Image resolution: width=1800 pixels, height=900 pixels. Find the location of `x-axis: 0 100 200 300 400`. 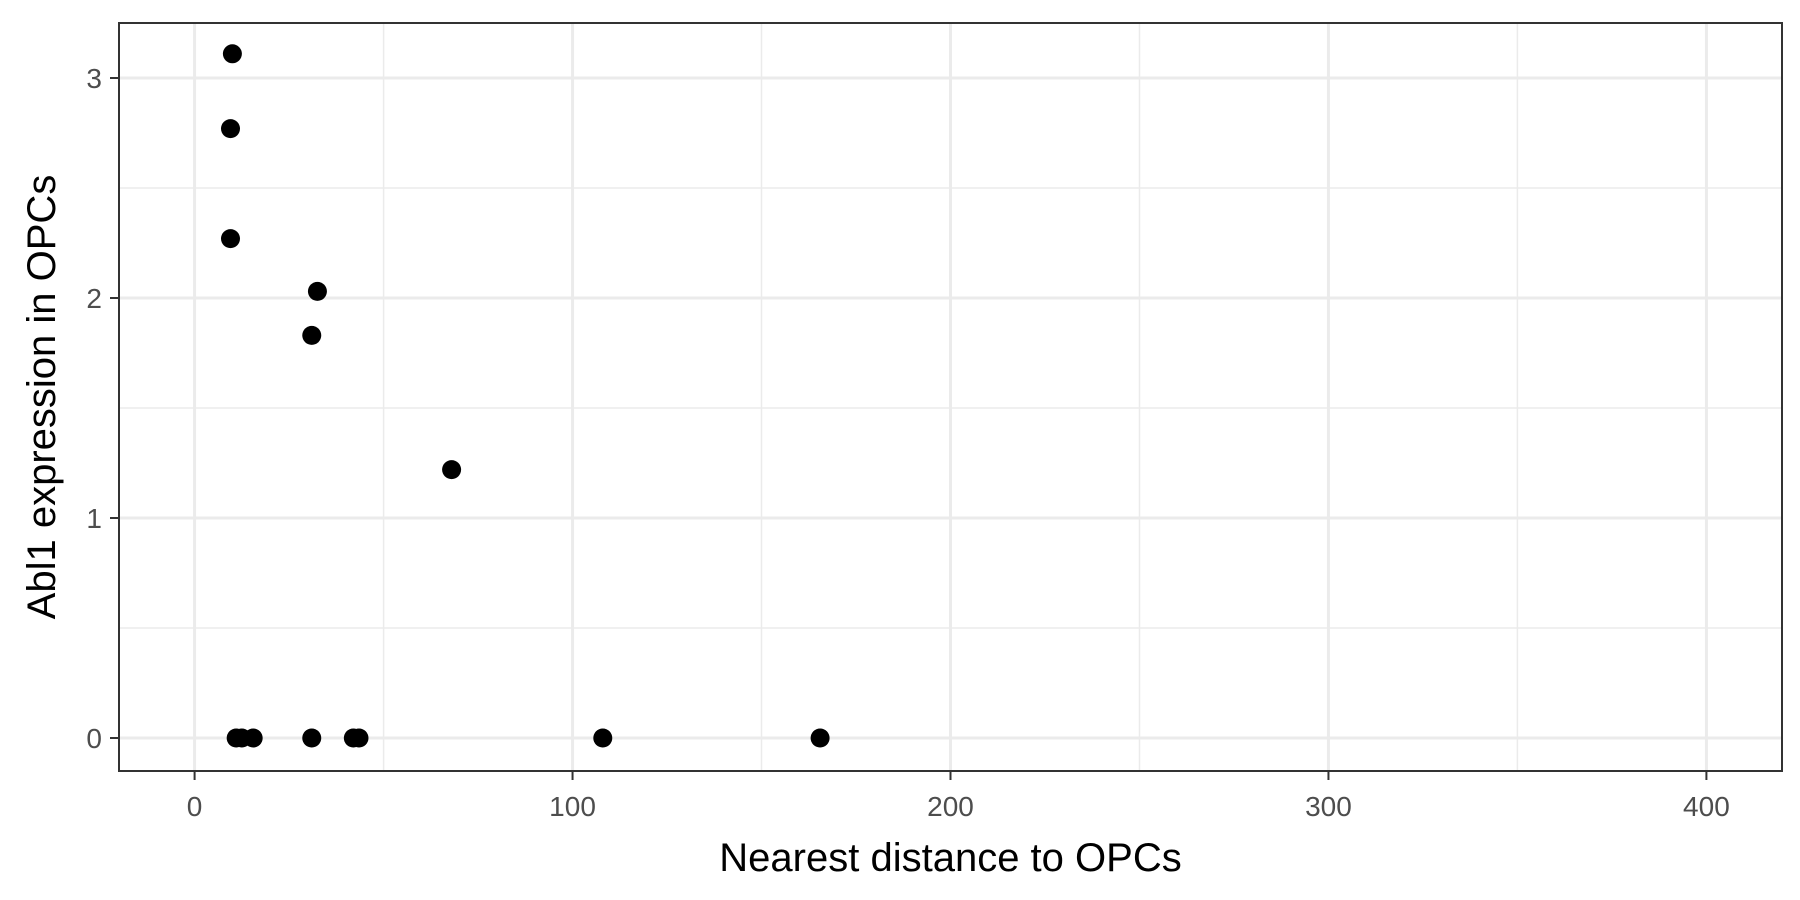

x-axis: 0 100 200 300 400 is located at coordinates (958, 796).